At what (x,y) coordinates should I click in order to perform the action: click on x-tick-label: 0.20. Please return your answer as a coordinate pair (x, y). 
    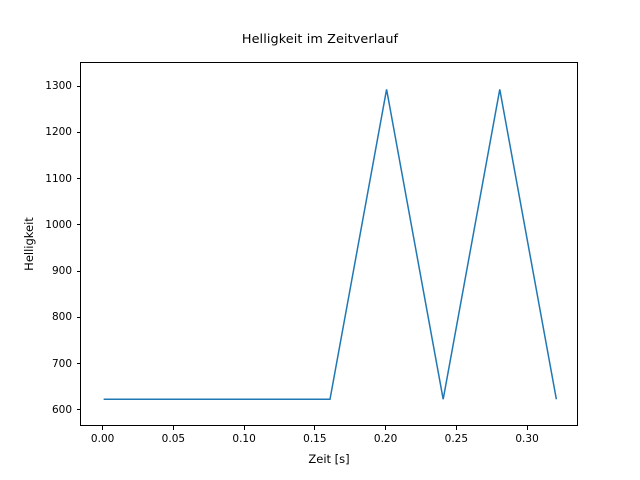
    Looking at the image, I should click on (385, 439).